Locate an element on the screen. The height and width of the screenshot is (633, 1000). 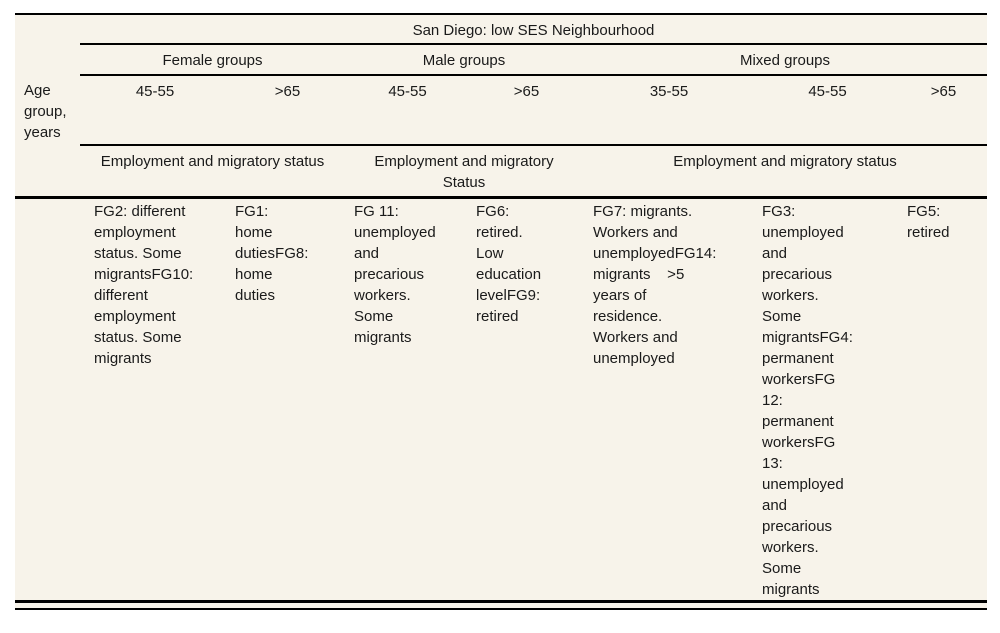
age-header-male-over65: >65 is located at coordinates (526, 110).